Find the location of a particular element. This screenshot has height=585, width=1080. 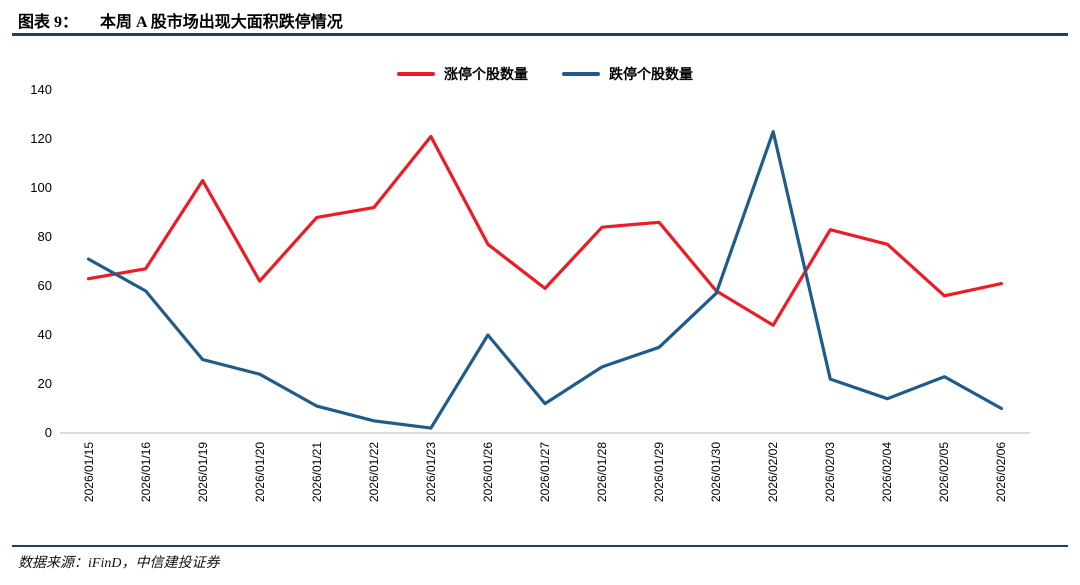

title-divider is located at coordinates (540, 34).